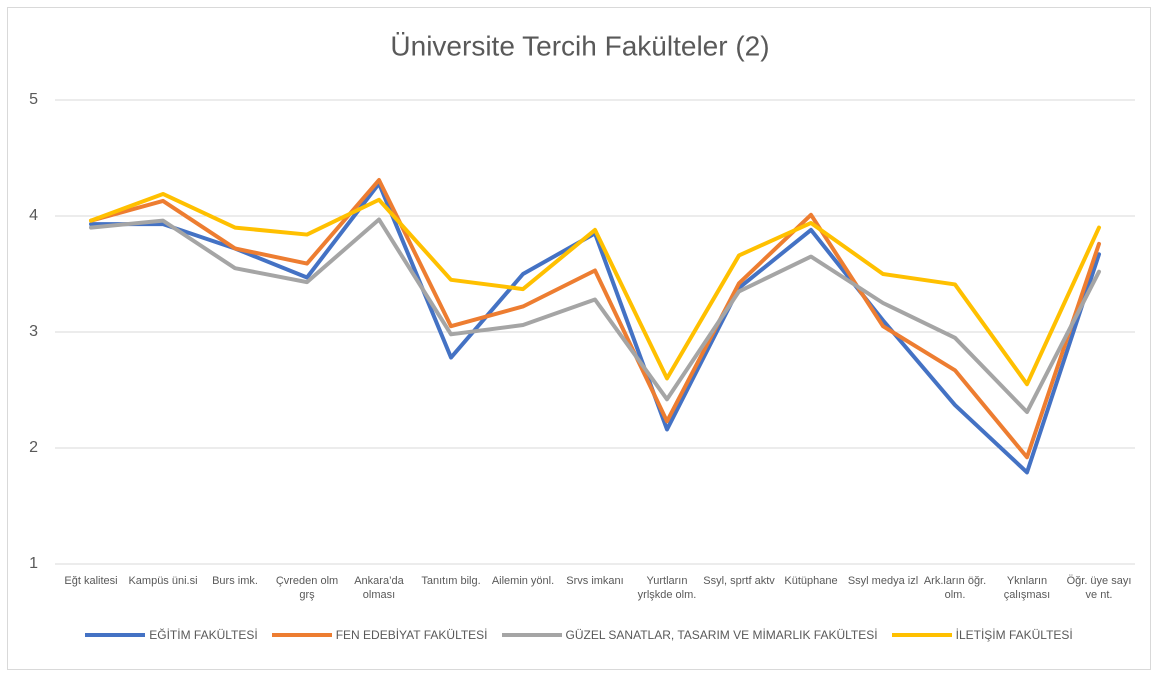 This screenshot has width=1158, height=677. I want to click on legend-item: İLETİŞİM FAKÜLTESİ, so click(982, 635).